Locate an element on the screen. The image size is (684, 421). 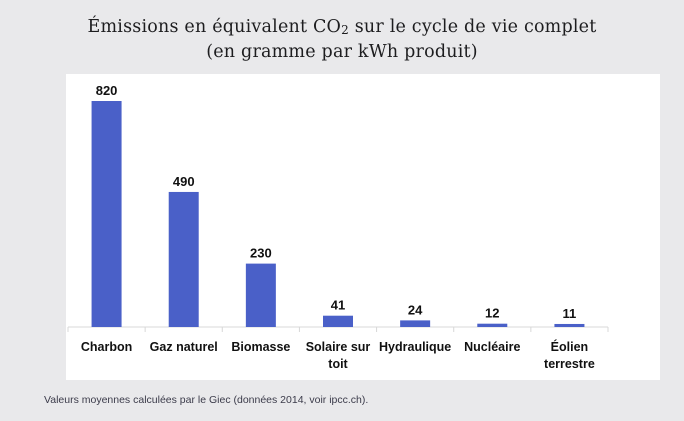
title-suffix: sur le cycle de vie complet is located at coordinates (472, 27).